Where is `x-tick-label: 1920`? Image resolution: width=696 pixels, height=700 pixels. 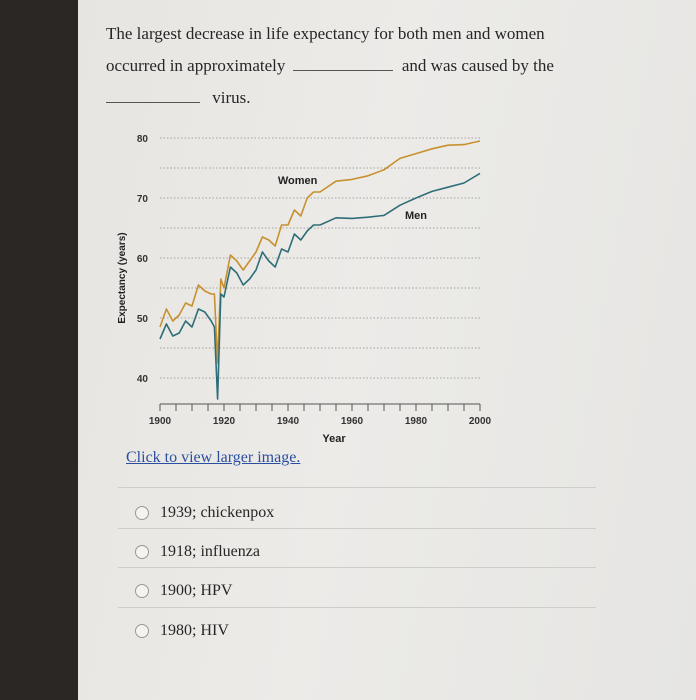
x-tick-label: 1920 is located at coordinates (224, 421).